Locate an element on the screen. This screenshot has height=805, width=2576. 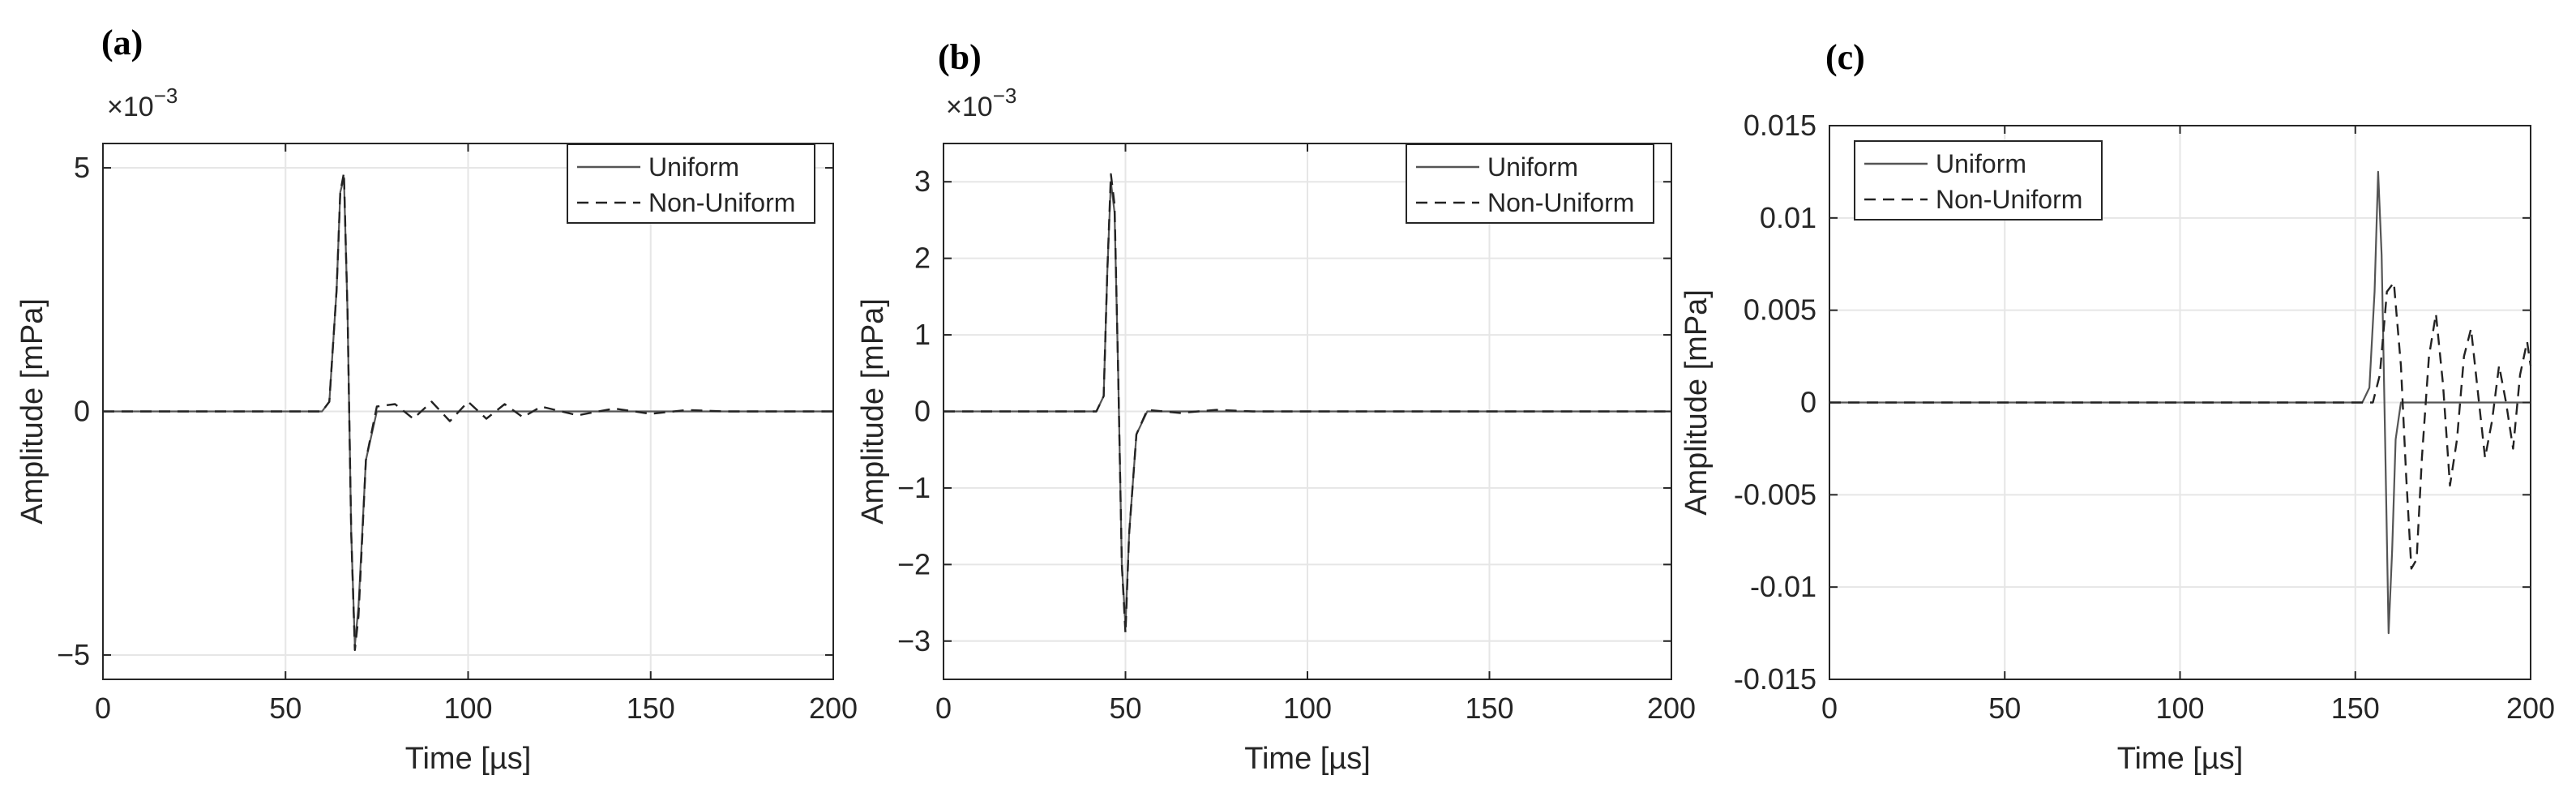
y-tick-label: −3 is located at coordinates (914, 640).